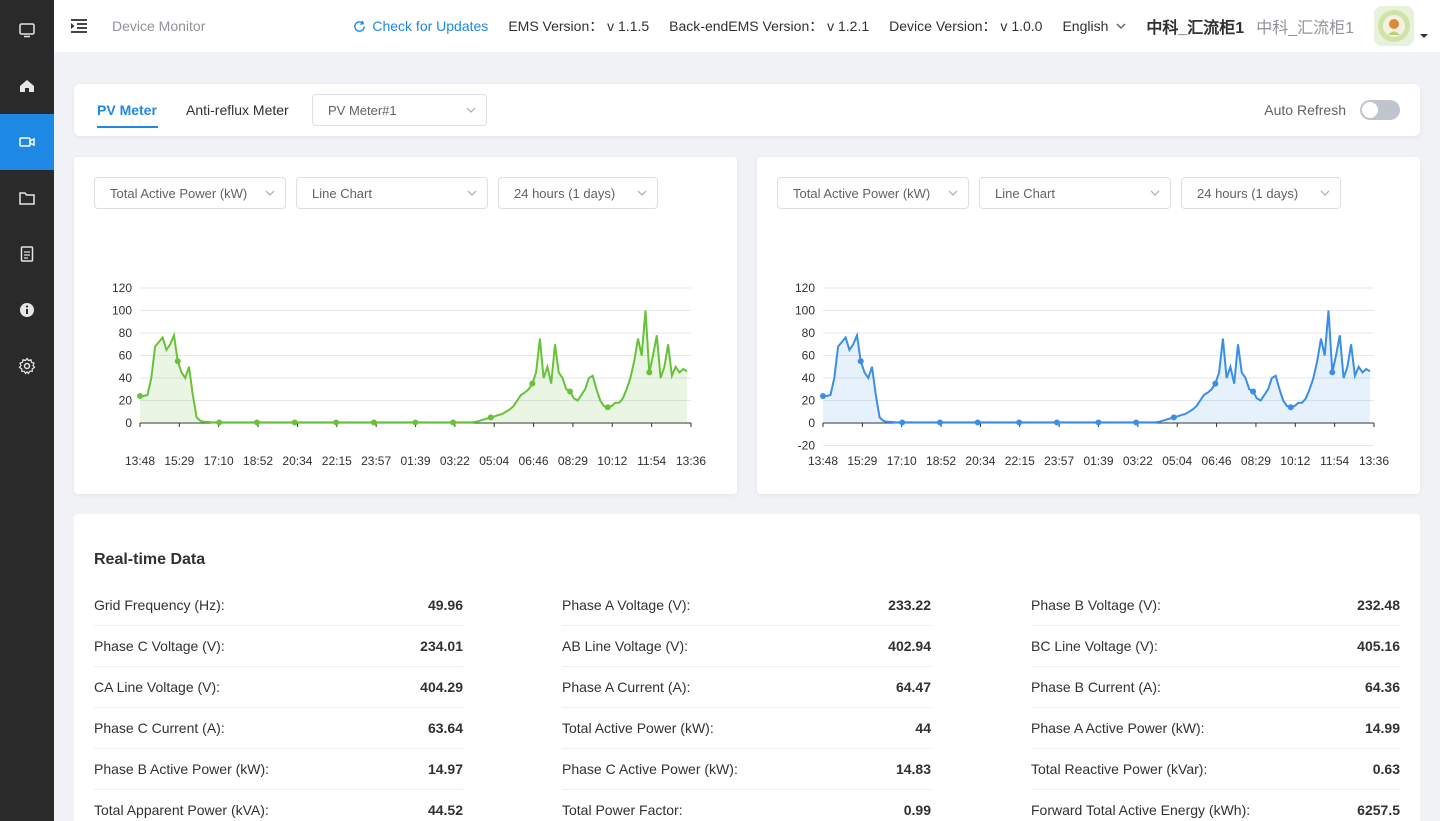 The image size is (1440, 821). What do you see at coordinates (578, 193) in the screenshot?
I see `range-select-left: 24 hours (1 days)` at bounding box center [578, 193].